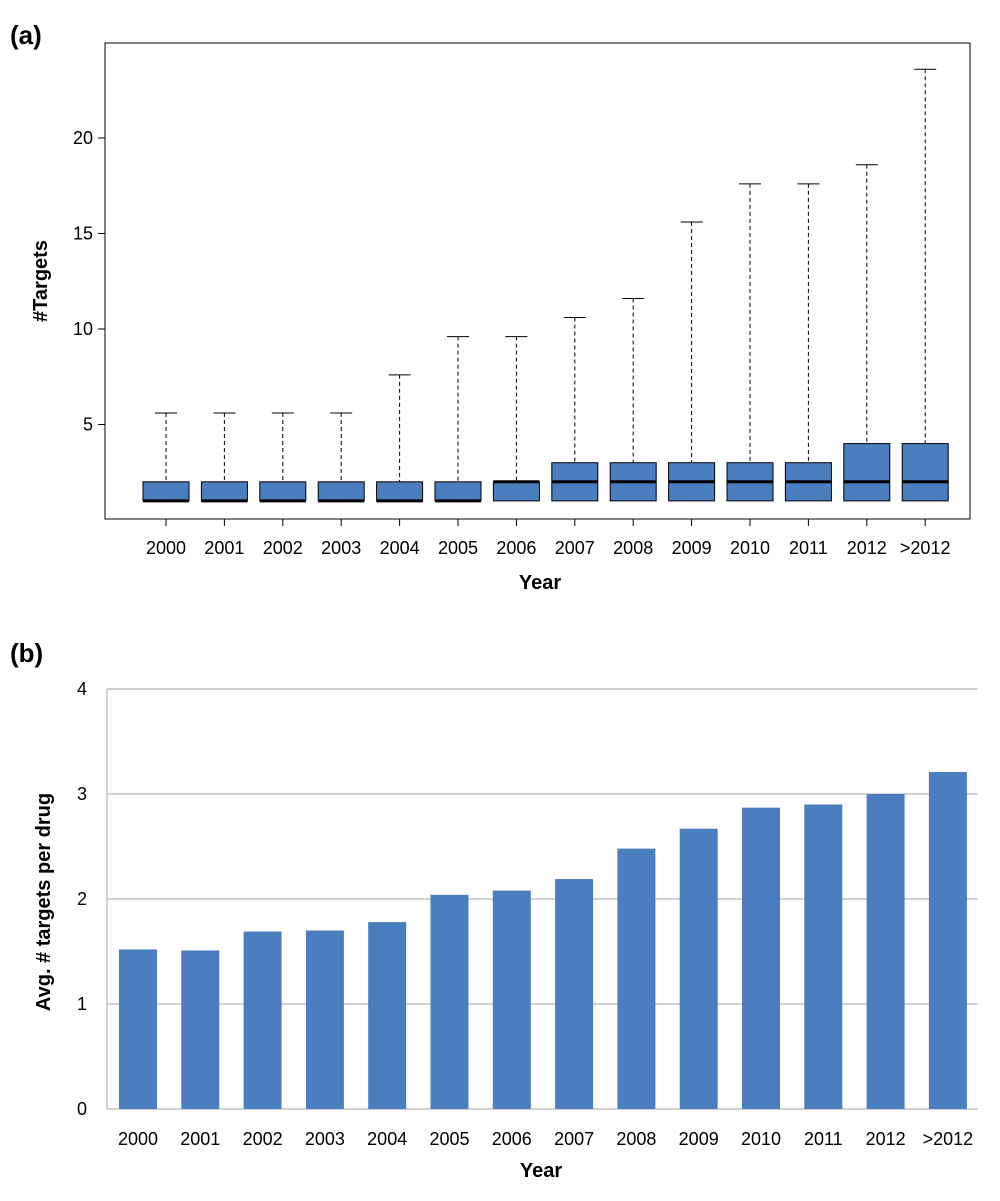 This screenshot has width=1000, height=1201. Describe the element at coordinates (26, 35) in the screenshot. I see `panel-label-a: (a)` at that location.